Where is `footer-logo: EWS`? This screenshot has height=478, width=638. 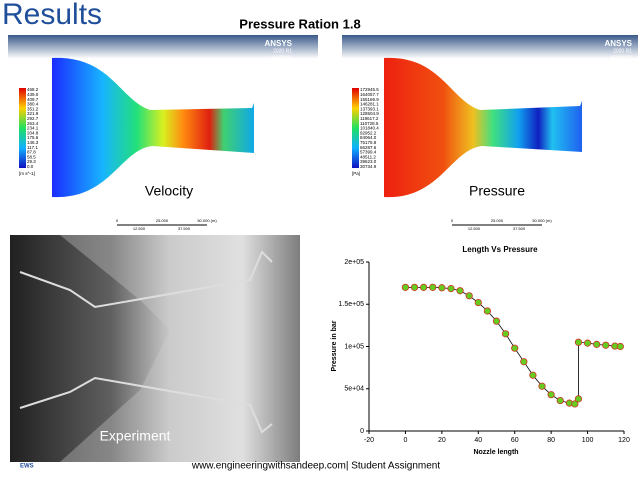 footer-logo: EWS is located at coordinates (27, 467).